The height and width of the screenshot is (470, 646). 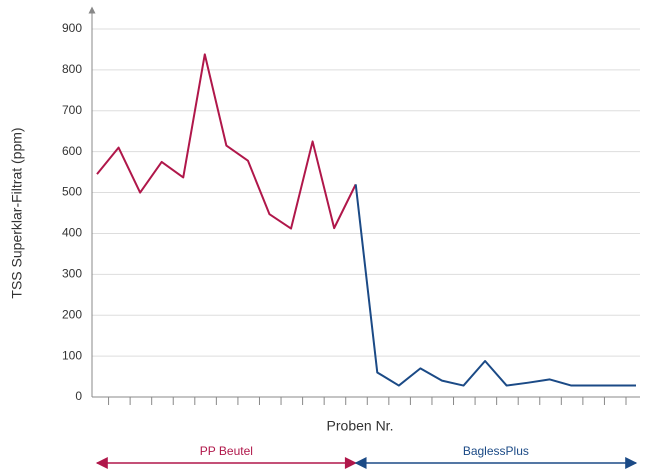 What do you see at coordinates (72, 355) in the screenshot?
I see `y-tick-label: 100` at bounding box center [72, 355].